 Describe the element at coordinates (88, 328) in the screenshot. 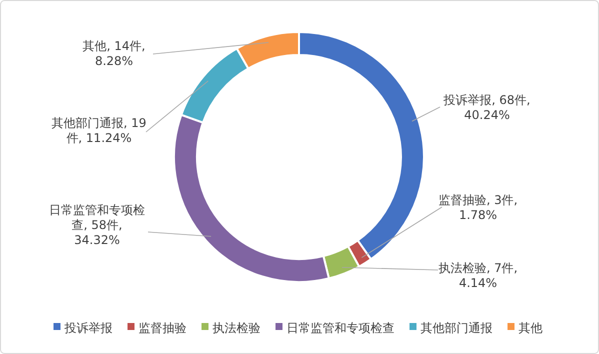

I see `legend-label: 投诉举报` at that location.